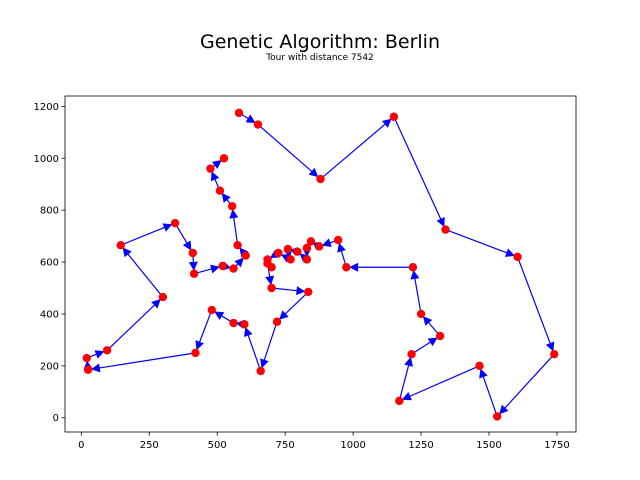 The width and height of the screenshot is (640, 480). I want to click on y-axis: 0 200 400 600 800 1000 1200, so click(49, 263).